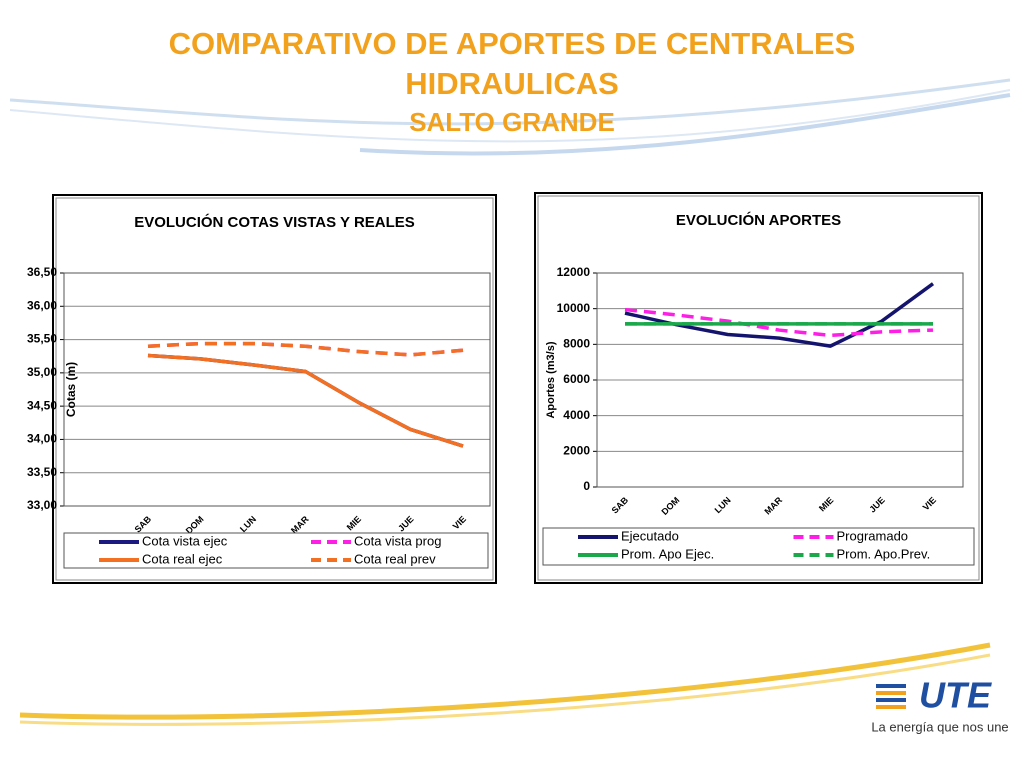  I want to click on y-tick-label: 33,50, so click(42, 472).